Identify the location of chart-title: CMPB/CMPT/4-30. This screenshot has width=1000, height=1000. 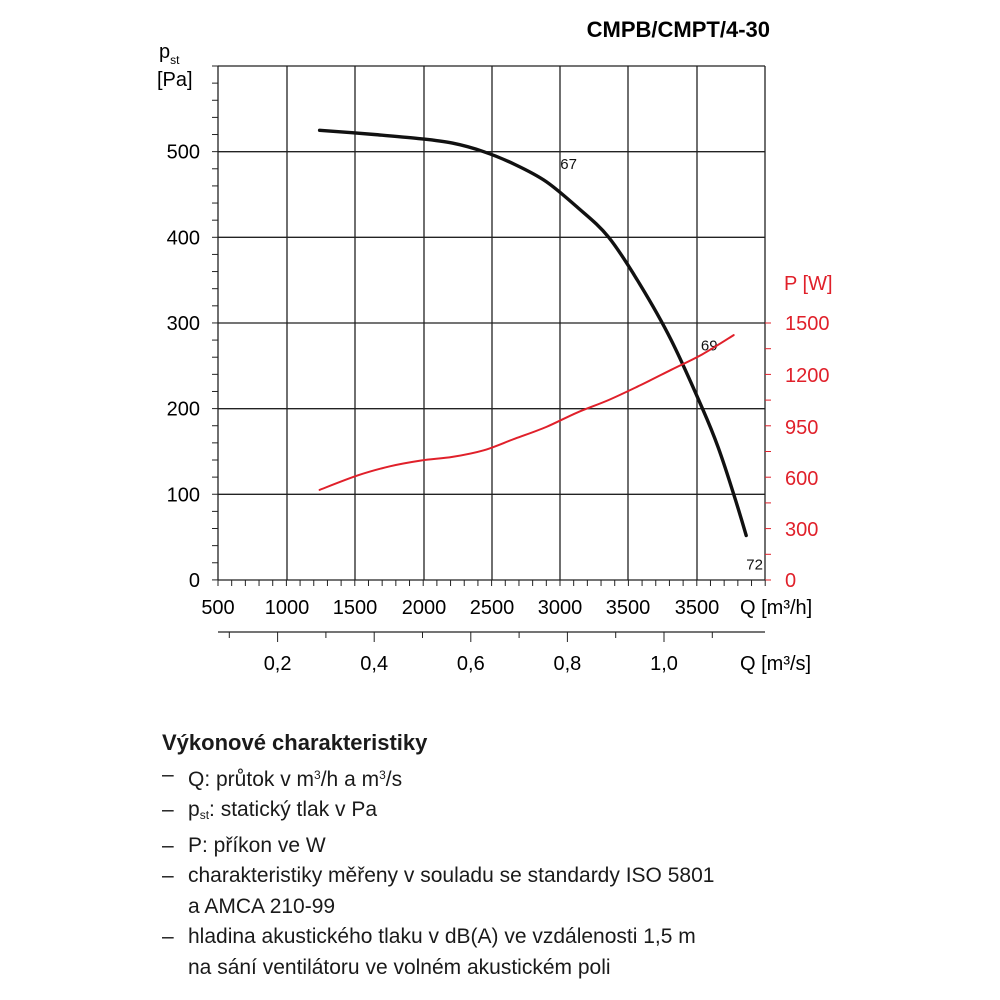
(678, 29).